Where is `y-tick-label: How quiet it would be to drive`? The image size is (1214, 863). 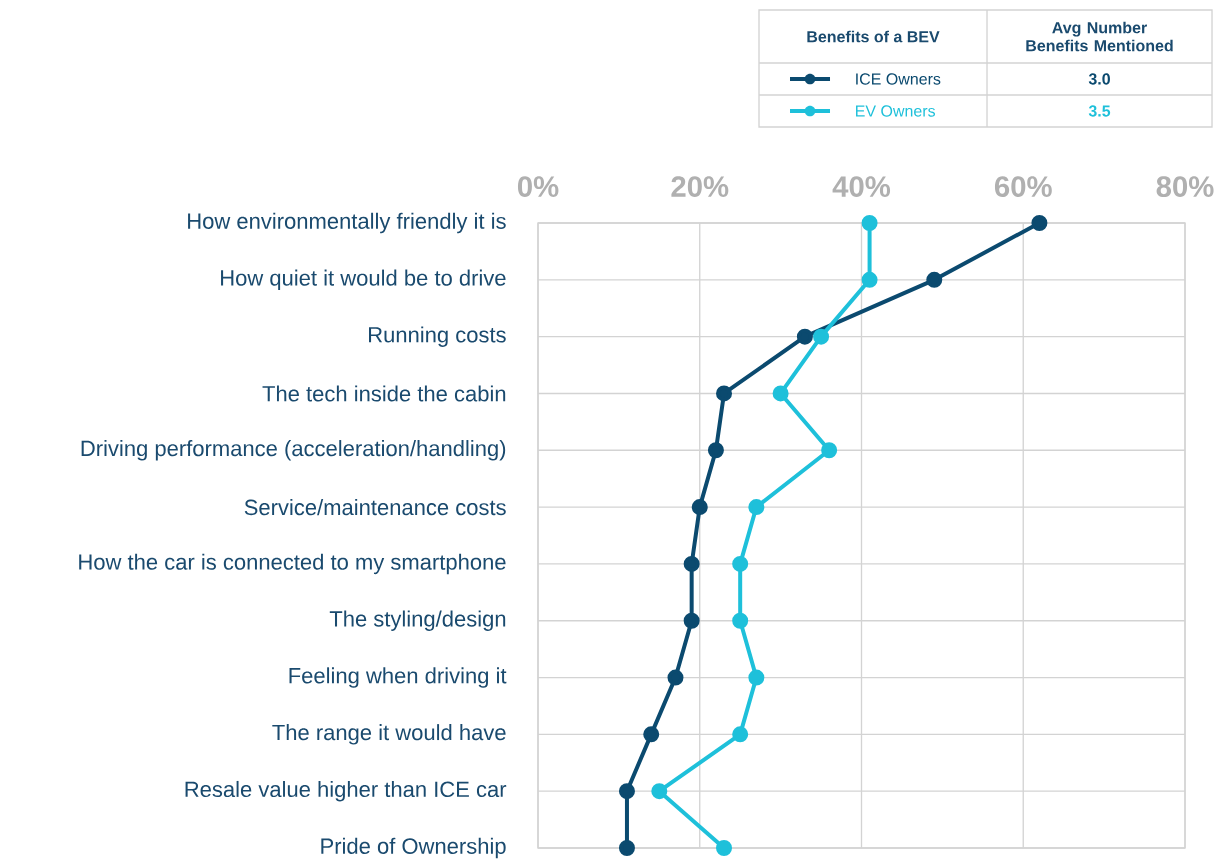
y-tick-label: How quiet it would be to drive is located at coordinates (363, 280).